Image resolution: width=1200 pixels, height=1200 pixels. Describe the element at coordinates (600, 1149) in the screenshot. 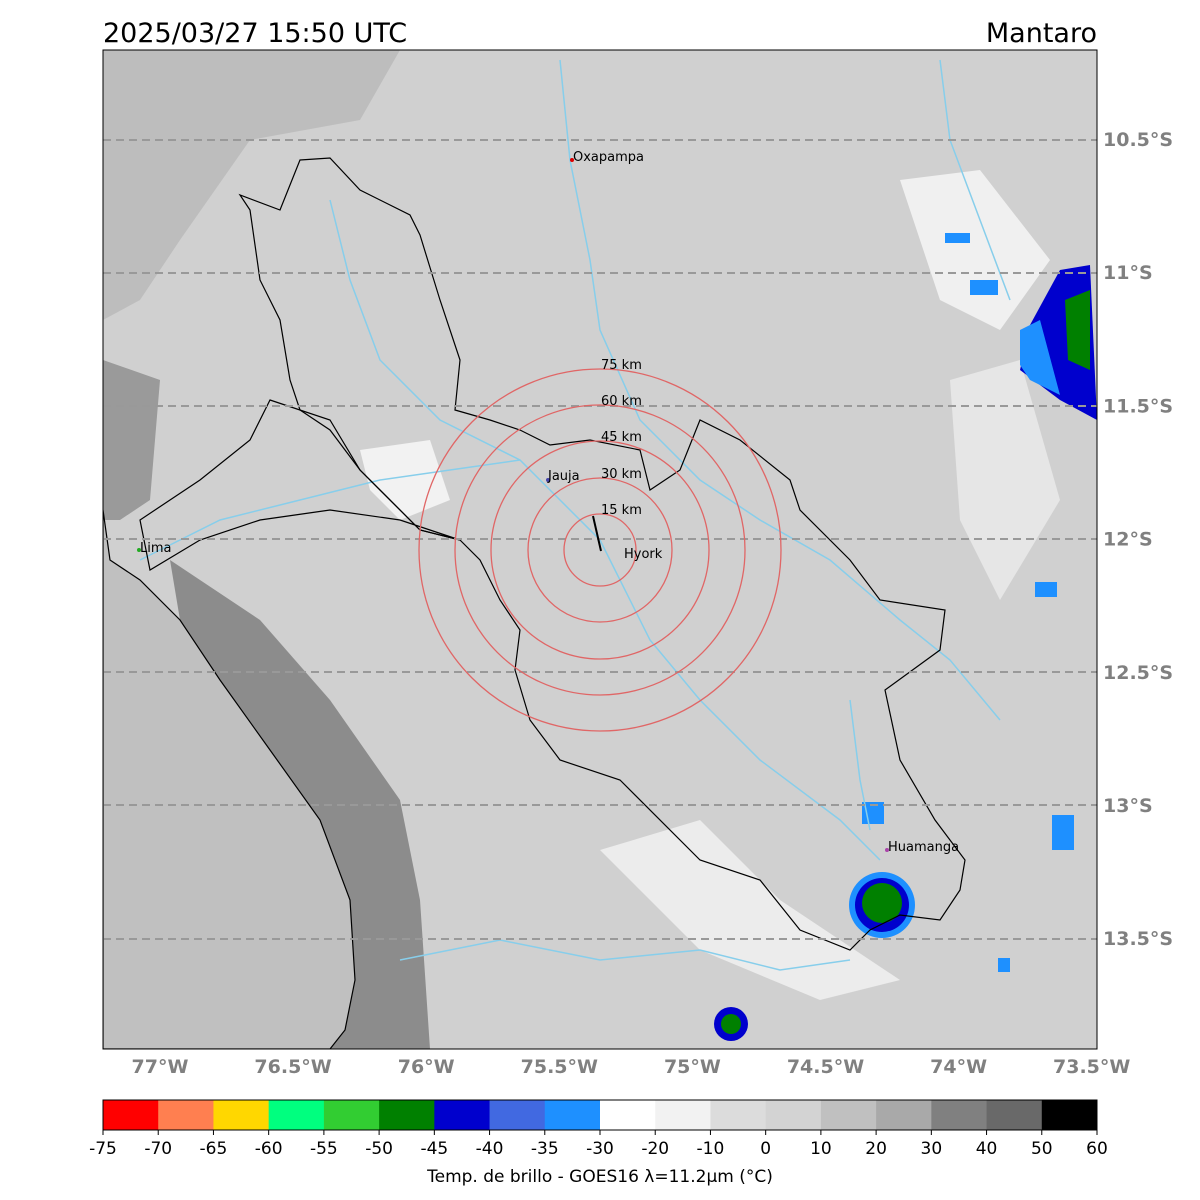

I see `colorbar-tick-label: -30` at that location.